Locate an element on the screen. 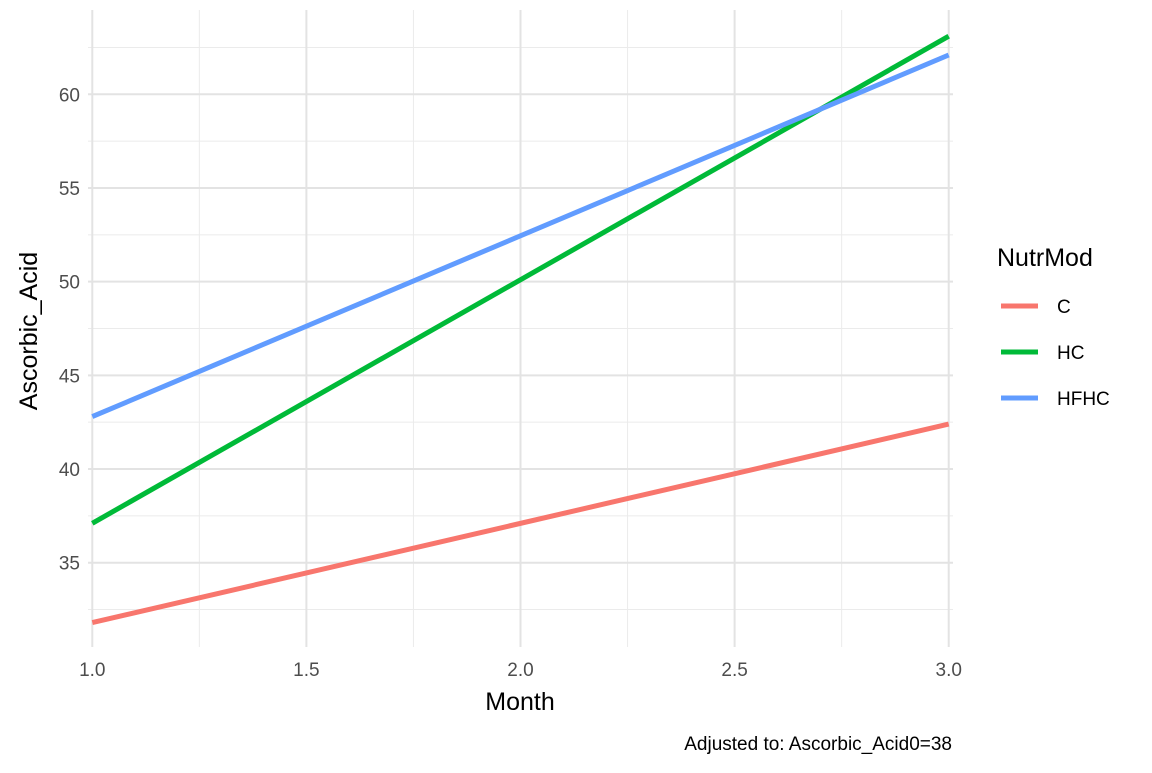 The width and height of the screenshot is (1152, 773). x-tick-label: 2.5 is located at coordinates (734, 670).